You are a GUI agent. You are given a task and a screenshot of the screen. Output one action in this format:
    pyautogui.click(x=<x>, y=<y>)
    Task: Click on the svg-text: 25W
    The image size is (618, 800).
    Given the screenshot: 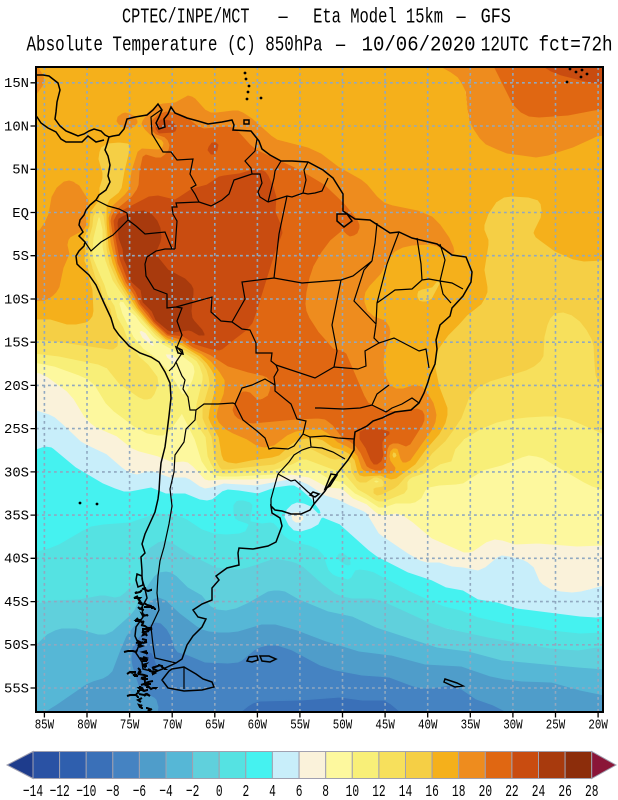 What is the action you would take?
    pyautogui.click(x=556, y=724)
    